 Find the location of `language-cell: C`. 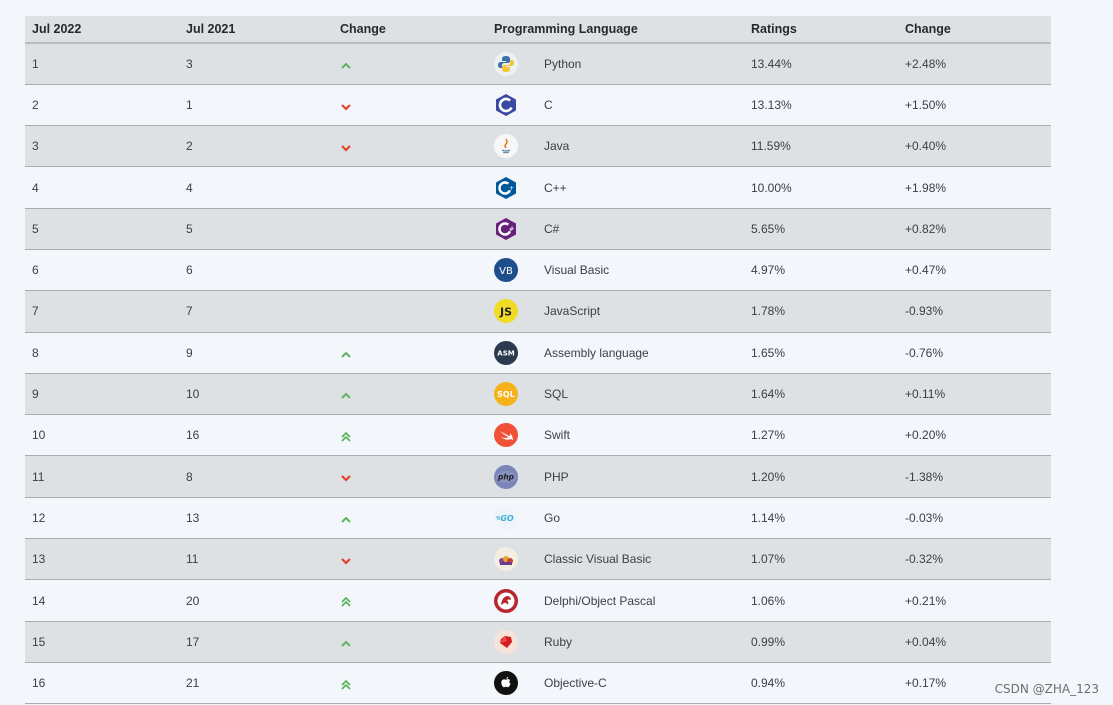

language-cell: C is located at coordinates (615, 105).